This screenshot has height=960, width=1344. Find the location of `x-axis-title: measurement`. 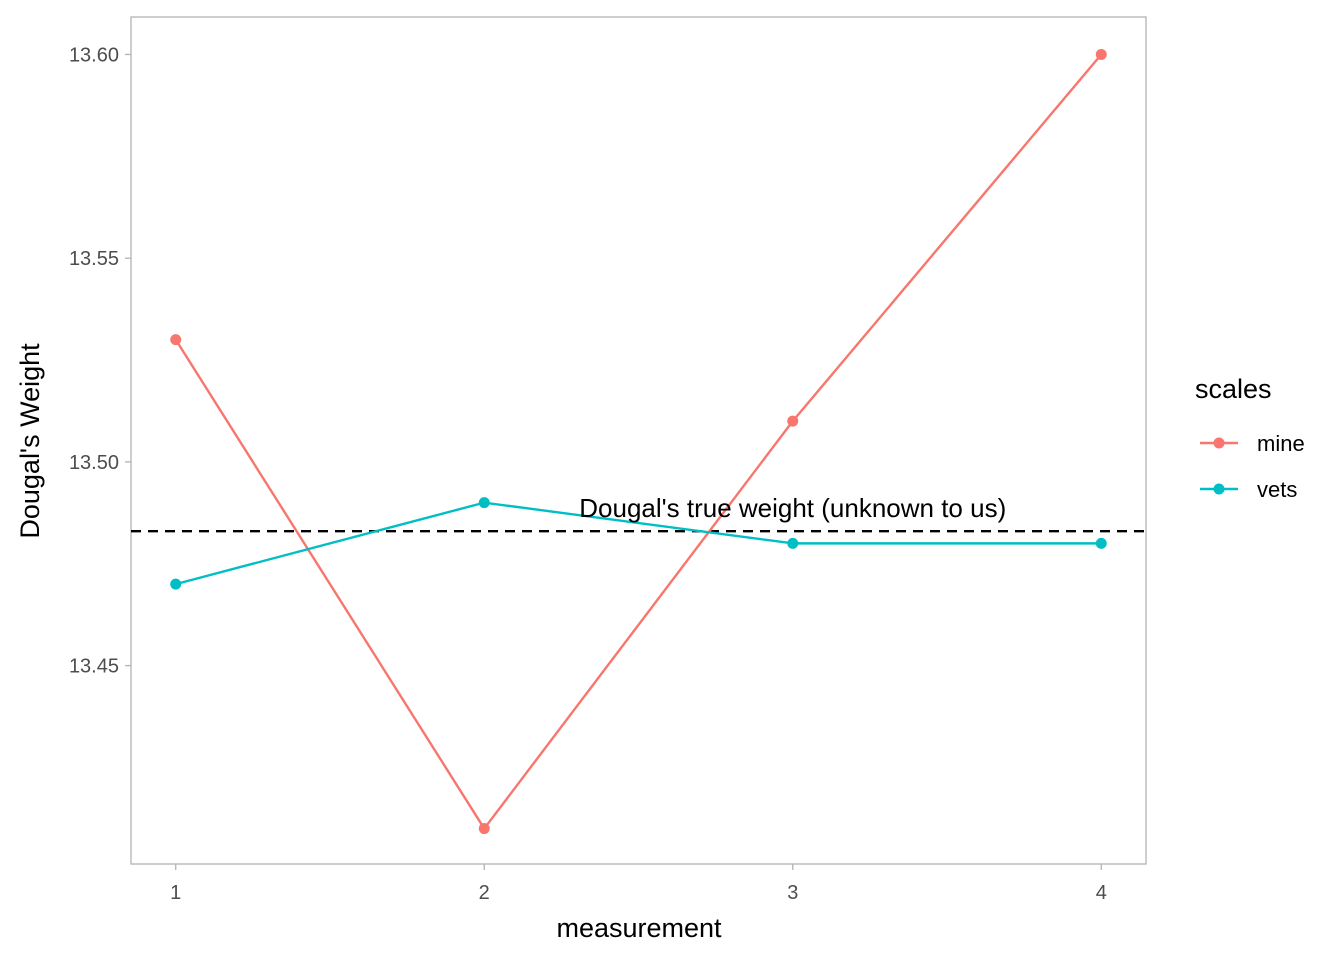

x-axis-title: measurement is located at coordinates (639, 928).